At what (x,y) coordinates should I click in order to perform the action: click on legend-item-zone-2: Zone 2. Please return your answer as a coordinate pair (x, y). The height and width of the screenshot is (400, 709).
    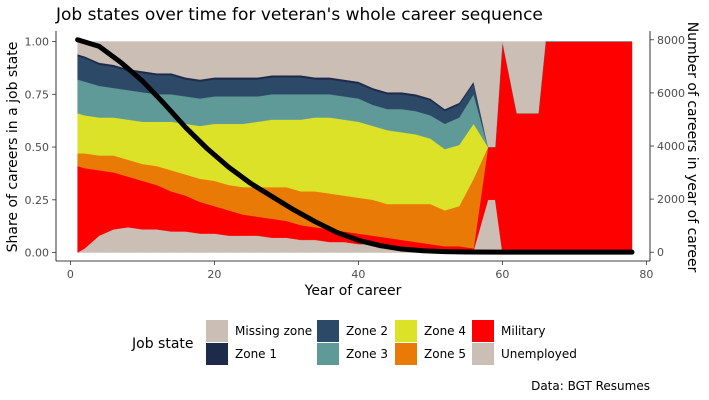
    Looking at the image, I should click on (352, 331).